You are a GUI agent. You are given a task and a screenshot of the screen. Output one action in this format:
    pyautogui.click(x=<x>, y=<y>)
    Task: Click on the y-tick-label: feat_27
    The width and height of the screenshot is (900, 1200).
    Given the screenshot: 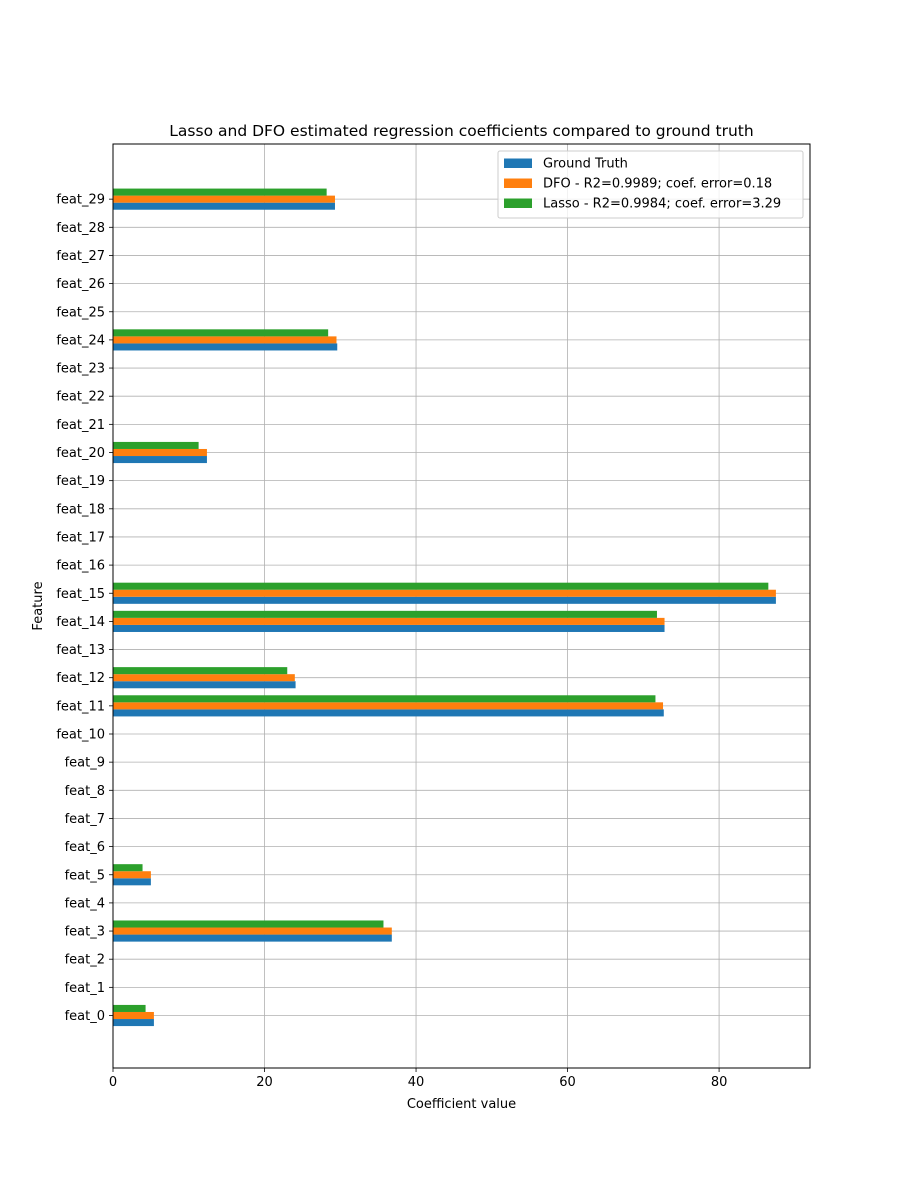 What is the action you would take?
    pyautogui.click(x=80, y=256)
    